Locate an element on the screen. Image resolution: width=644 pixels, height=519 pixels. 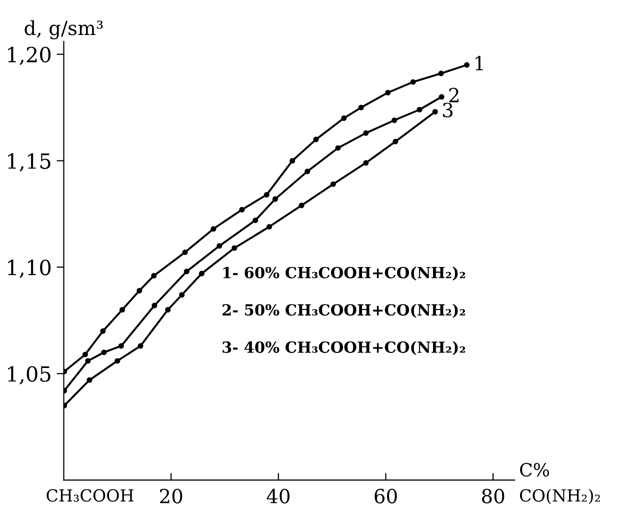
x-tick-label: 80 is located at coordinates (493, 496).